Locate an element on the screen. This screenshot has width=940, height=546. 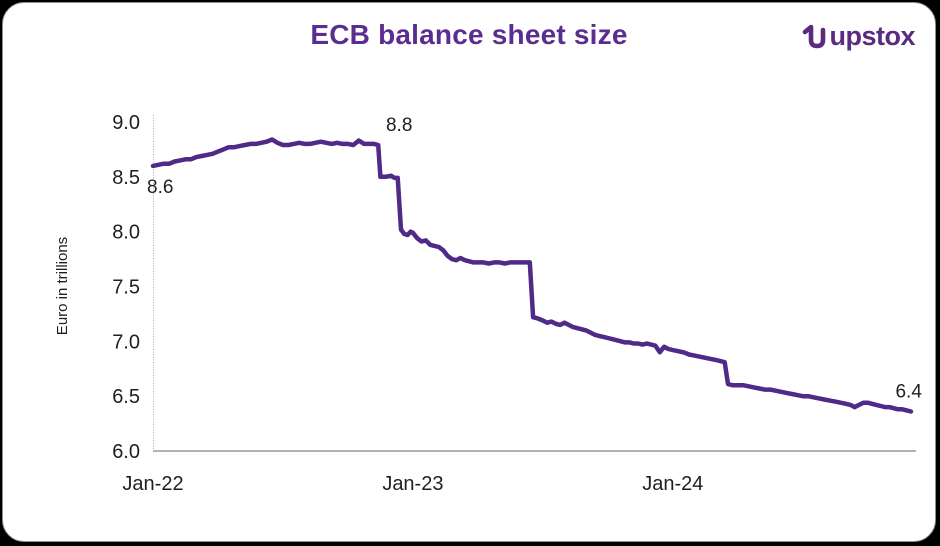
y-tick-label: 6.5 is located at coordinates (126, 397).